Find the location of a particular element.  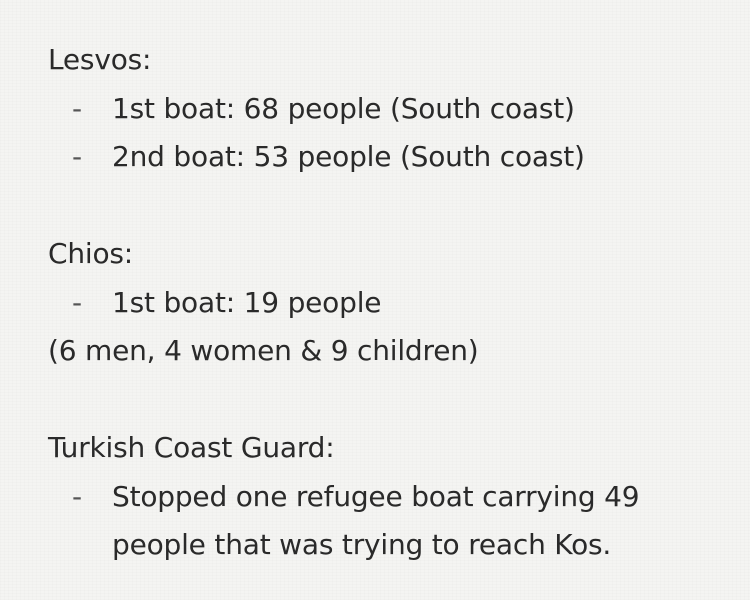

list-item-text: 1st boat: 68 people (South coast) is located at coordinates (343, 108).